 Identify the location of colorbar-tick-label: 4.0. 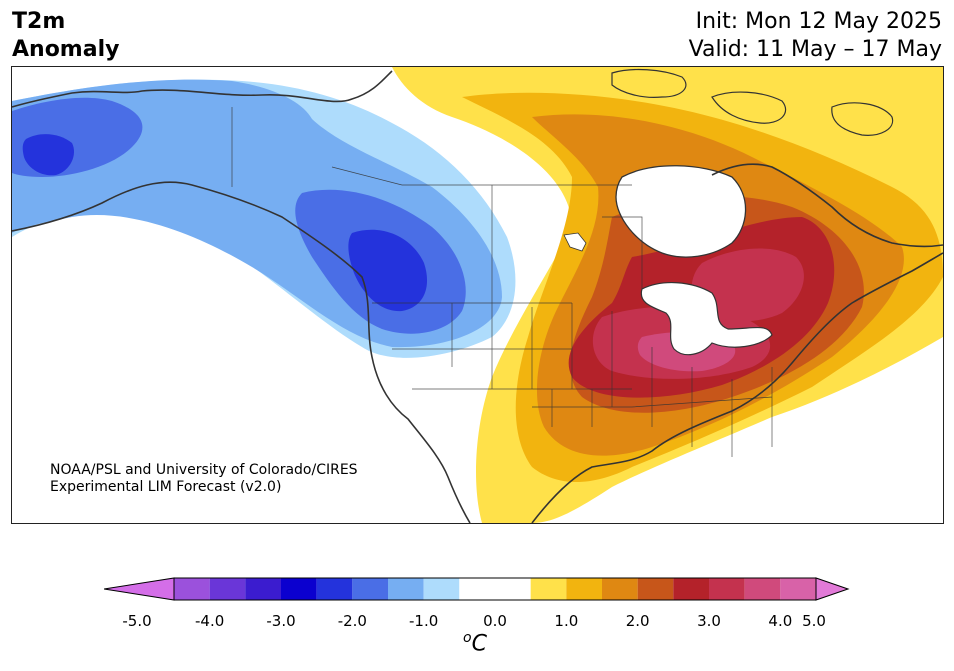
(780, 621).